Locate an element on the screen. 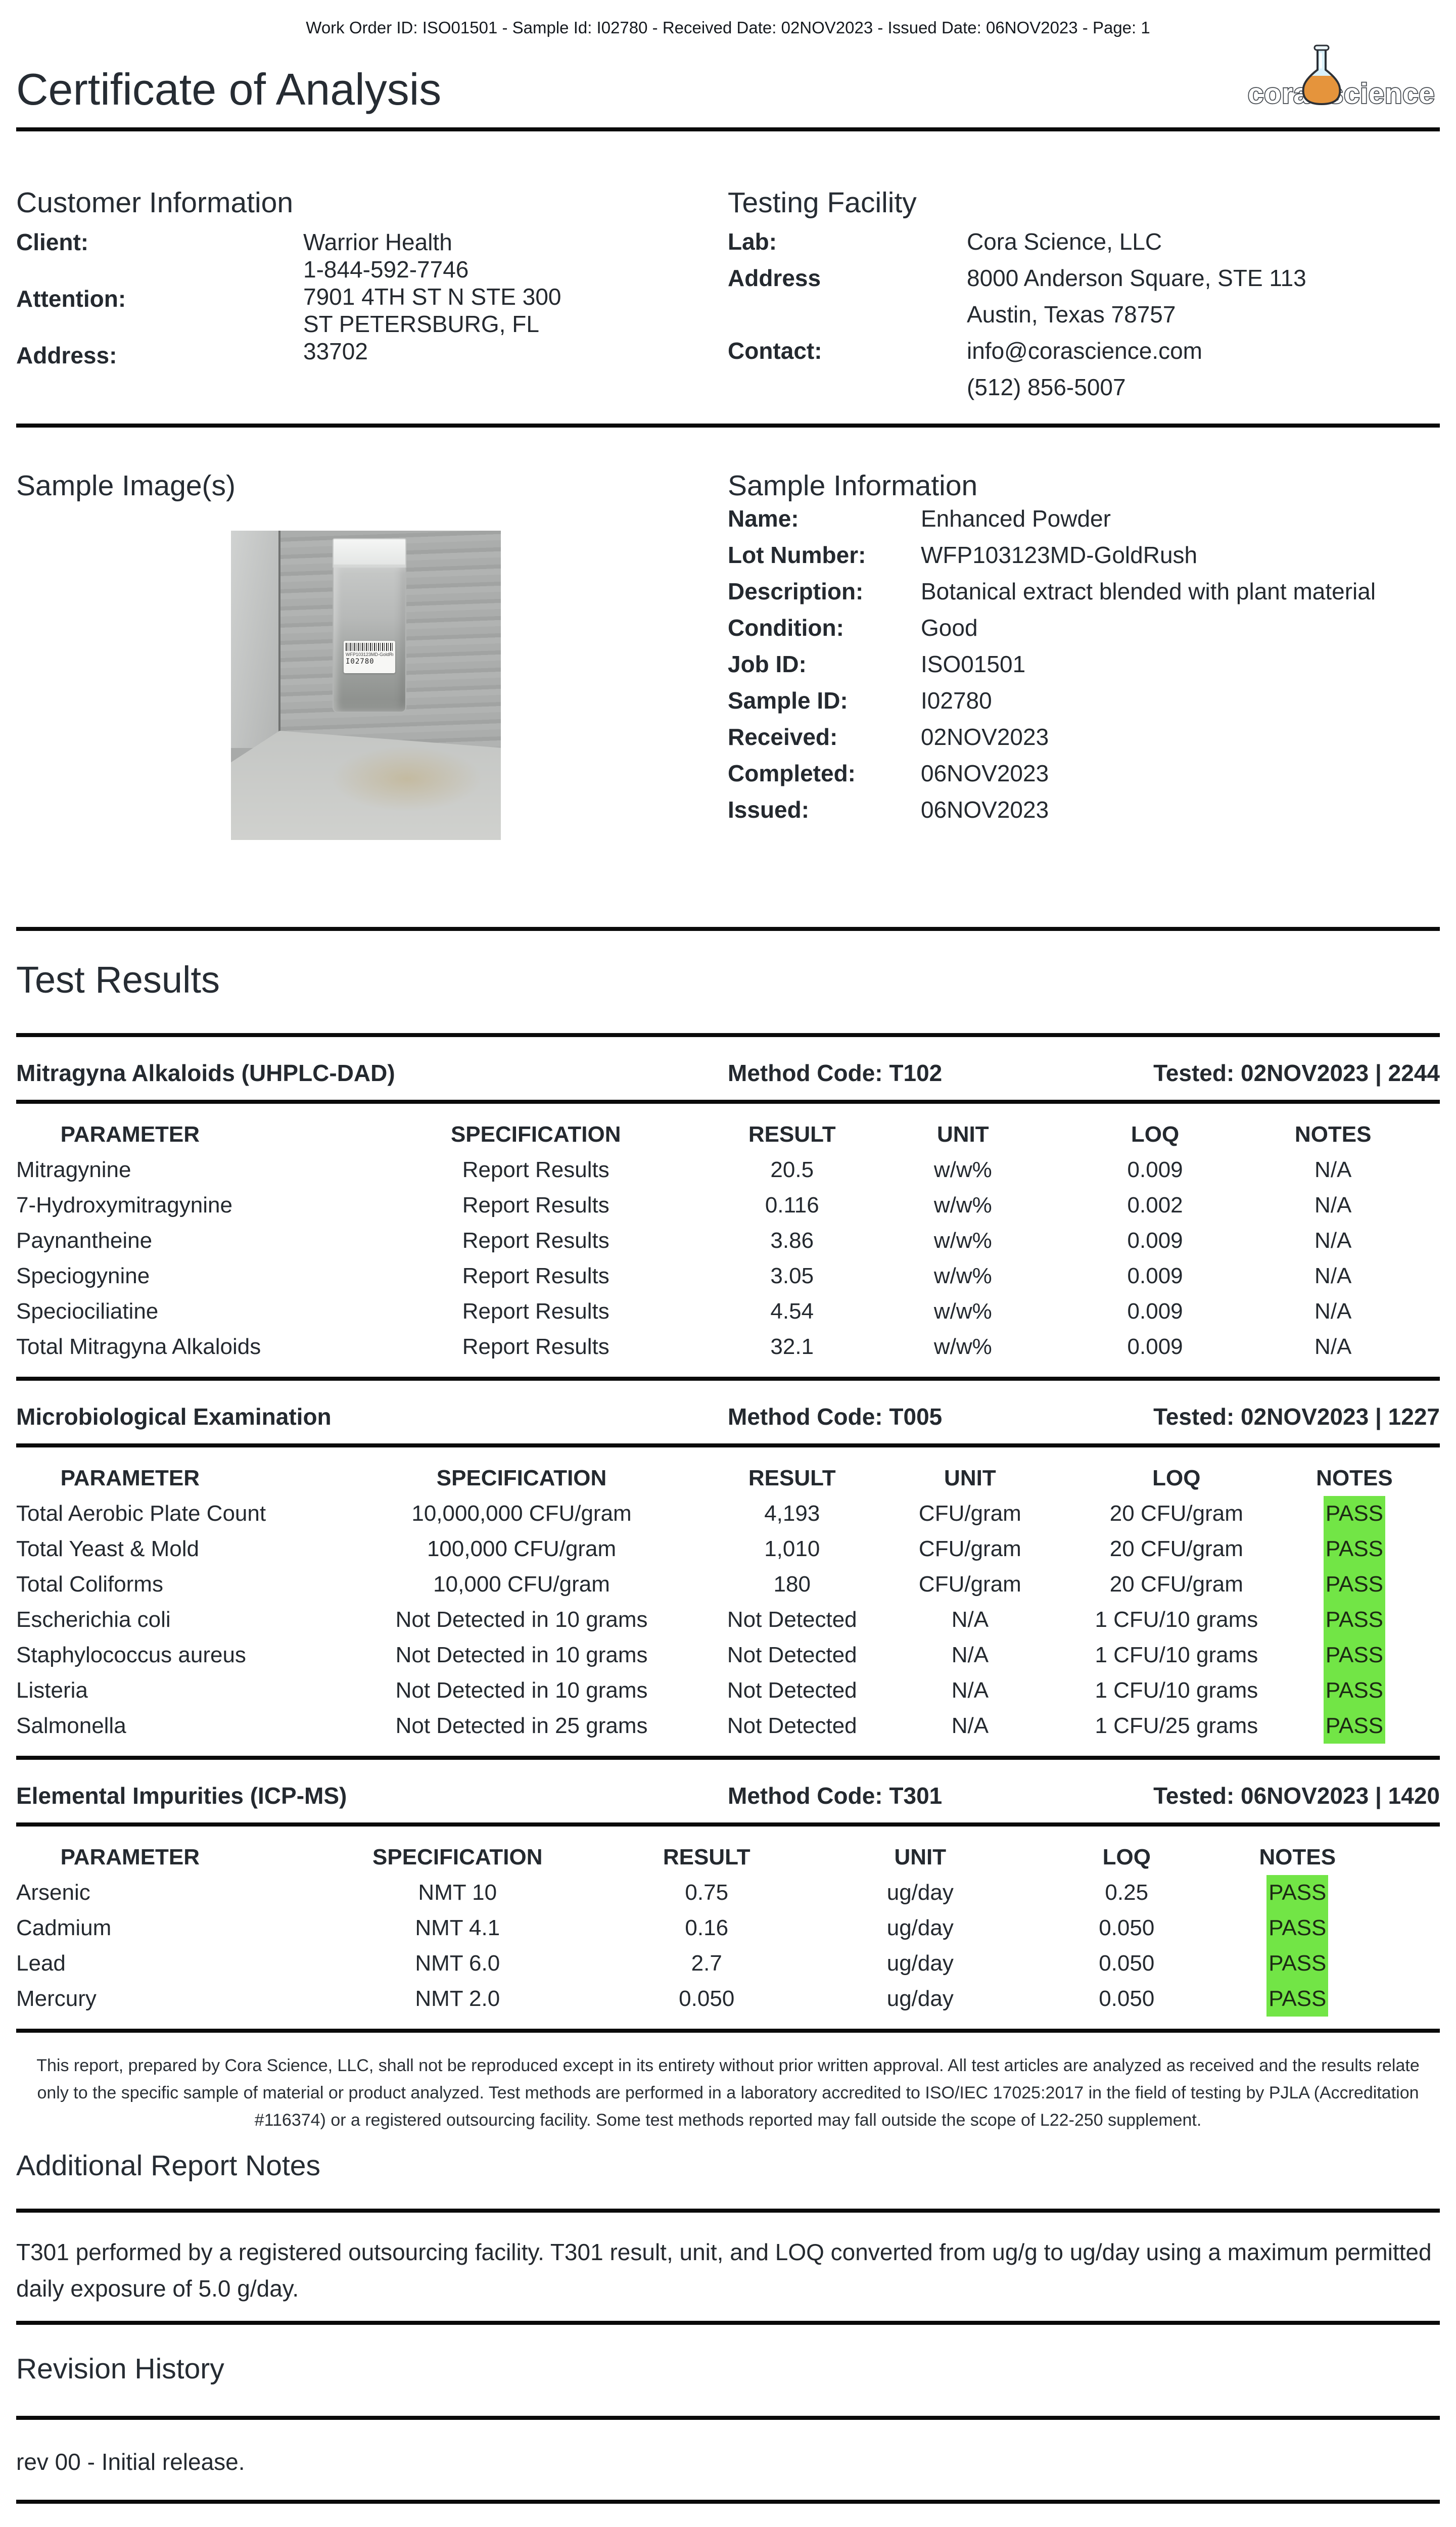 The image size is (1456, 2527). facility-field-row: Address 8000 Anderson Square, STE 113 is located at coordinates (1084, 283).